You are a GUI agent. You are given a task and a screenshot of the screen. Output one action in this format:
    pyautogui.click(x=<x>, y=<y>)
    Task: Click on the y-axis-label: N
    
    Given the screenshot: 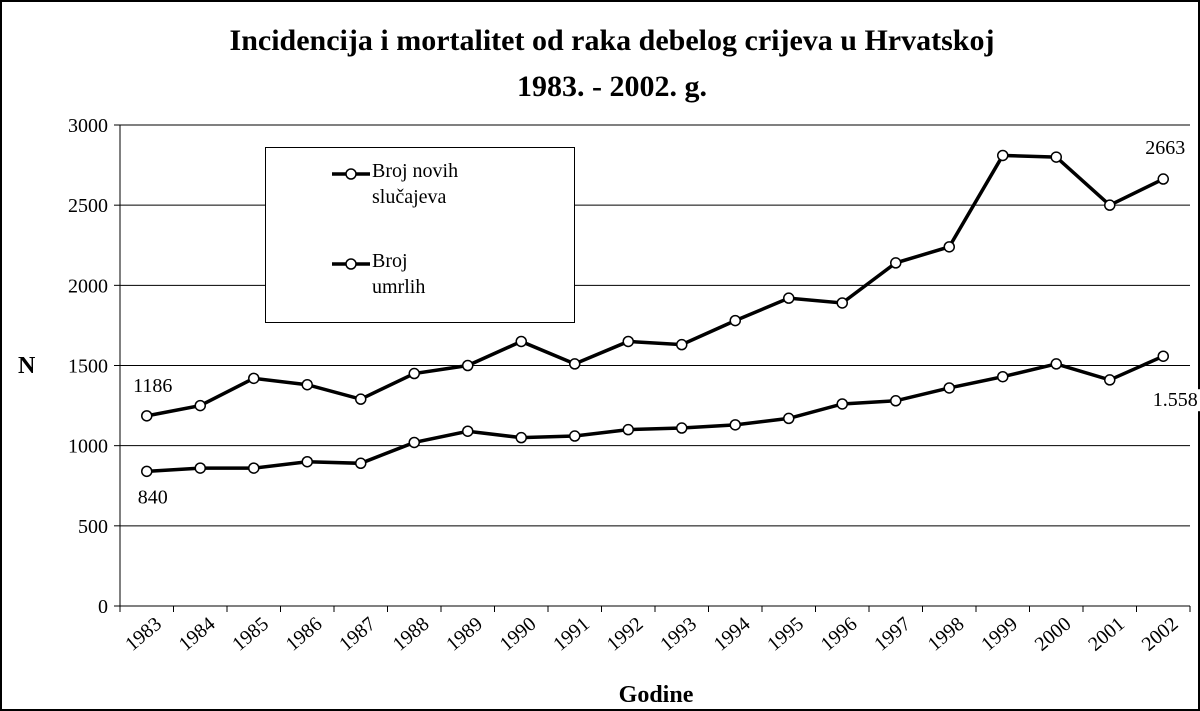 What is the action you would take?
    pyautogui.click(x=27, y=366)
    